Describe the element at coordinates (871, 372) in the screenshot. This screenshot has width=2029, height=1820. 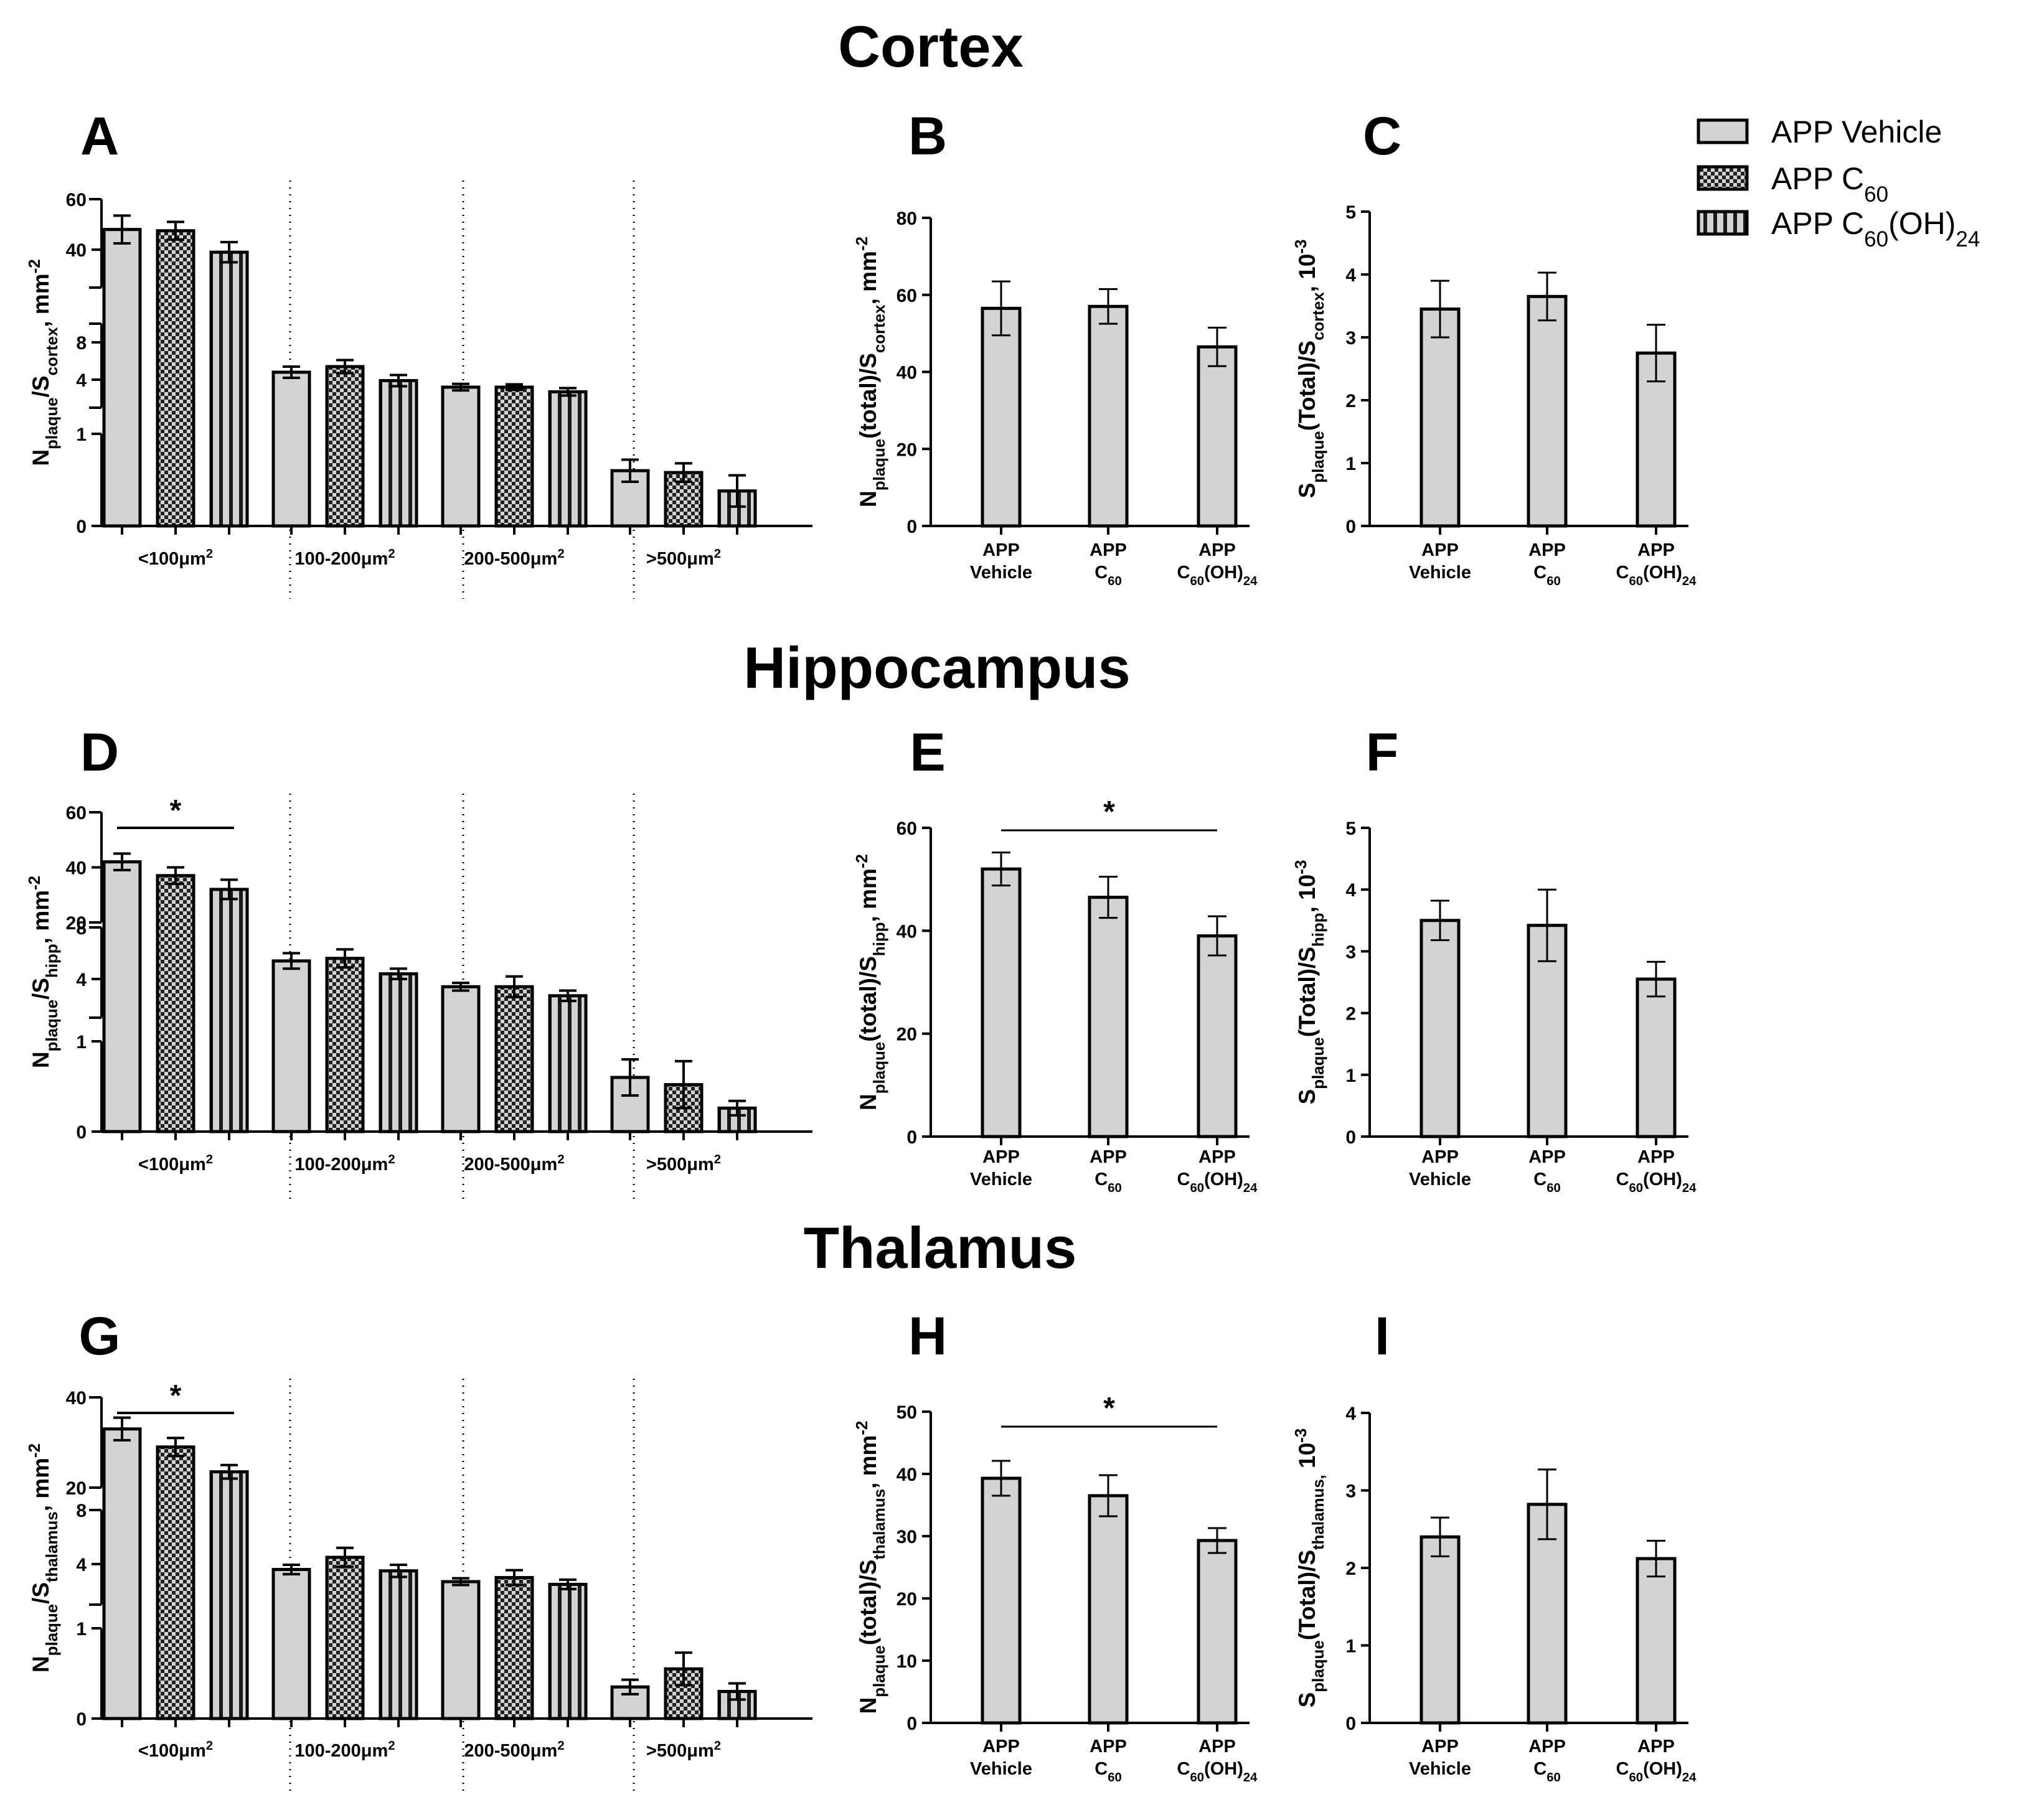
I see `y-axis-title: Nplaque(total)/Scortex, mm-2` at that location.